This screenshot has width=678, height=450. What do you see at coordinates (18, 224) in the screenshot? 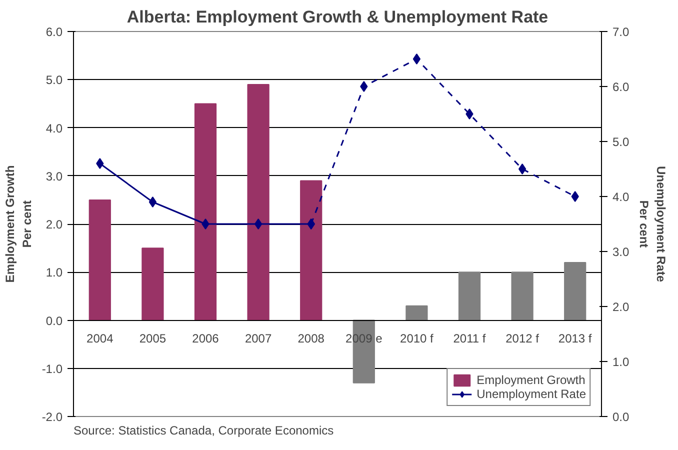
I see `y-axis-title: Employment Growth Per cent` at bounding box center [18, 224].